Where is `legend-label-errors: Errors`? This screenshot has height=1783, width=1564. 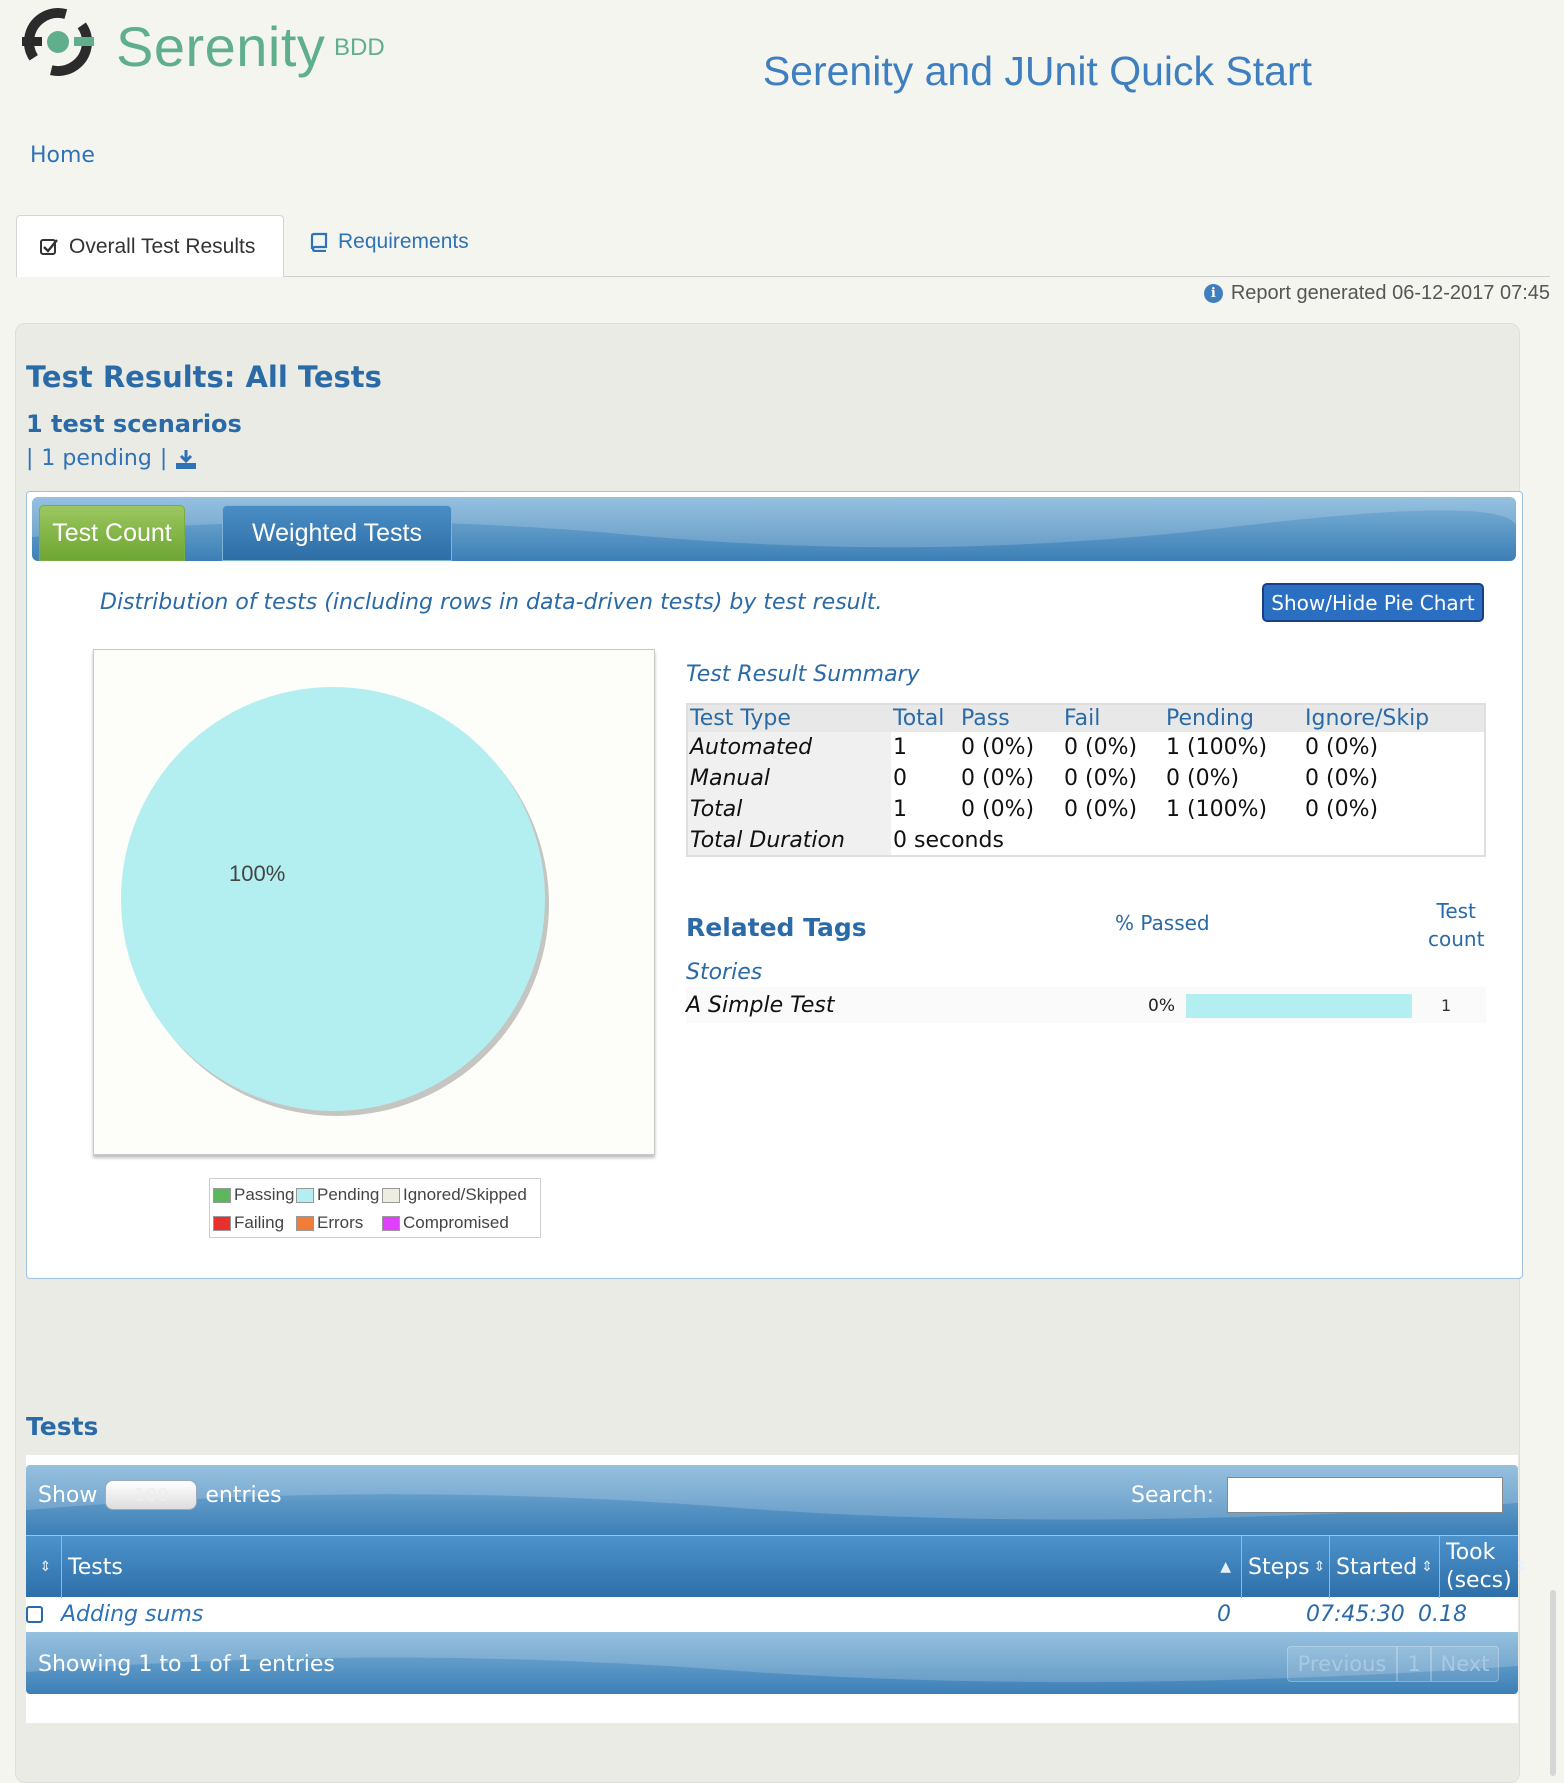 legend-label-errors: Errors is located at coordinates (340, 1222).